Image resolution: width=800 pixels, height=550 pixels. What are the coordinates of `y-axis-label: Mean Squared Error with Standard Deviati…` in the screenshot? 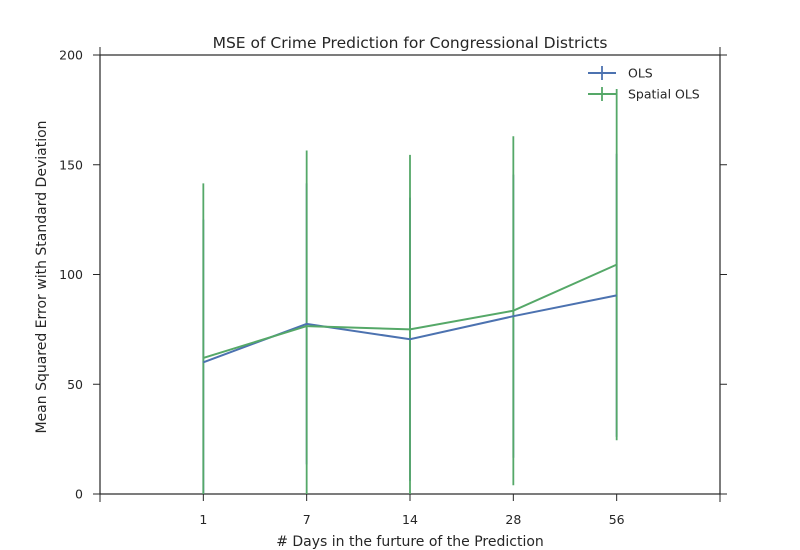 It's located at (42, 276).